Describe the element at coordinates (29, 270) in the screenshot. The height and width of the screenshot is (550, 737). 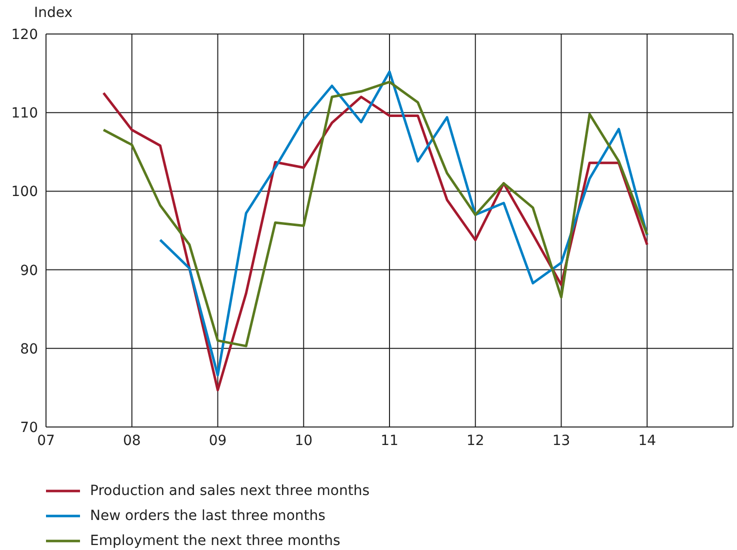
I see `y-tick-label: 90` at that location.